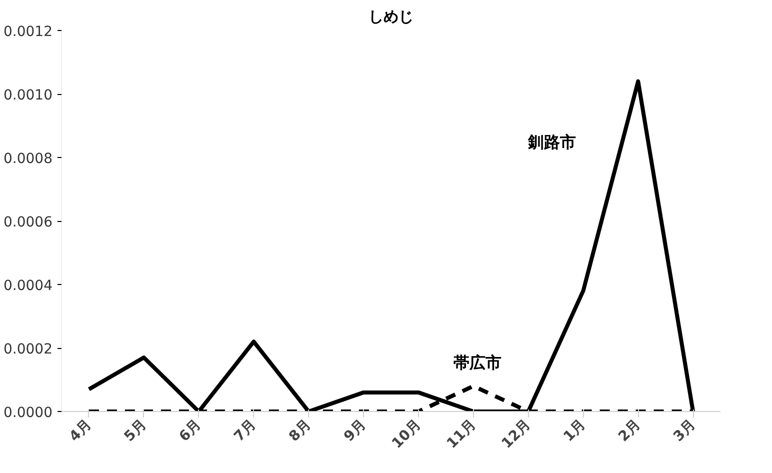 This screenshot has height=473, width=772. I want to click on y-tick-label: 0.0010, so click(28, 96).